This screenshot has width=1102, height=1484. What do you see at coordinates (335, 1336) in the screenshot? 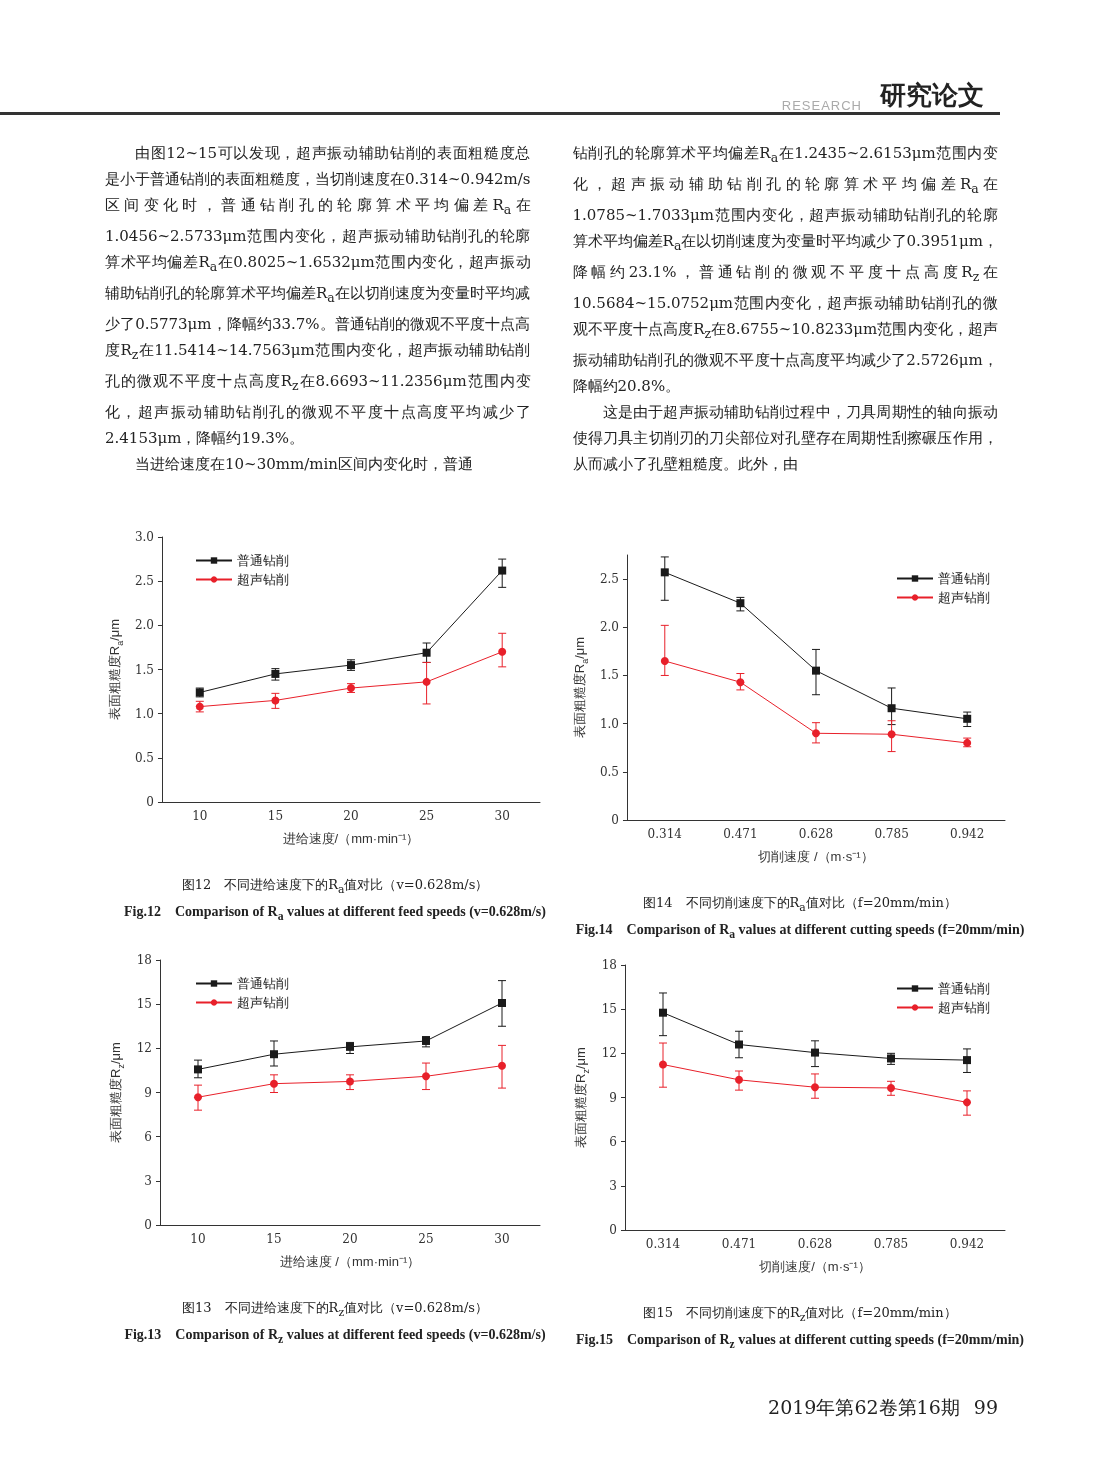
I see `text: Fig.13 Comparison of R$_{z}$ values at different feed speeds (v=0.628m/s)` at bounding box center [335, 1336].